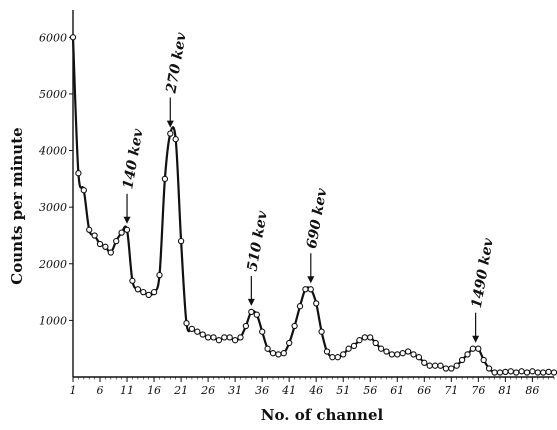  Describe the element at coordinates (451, 390) in the screenshot. I see `x-tick-label: 71` at that location.